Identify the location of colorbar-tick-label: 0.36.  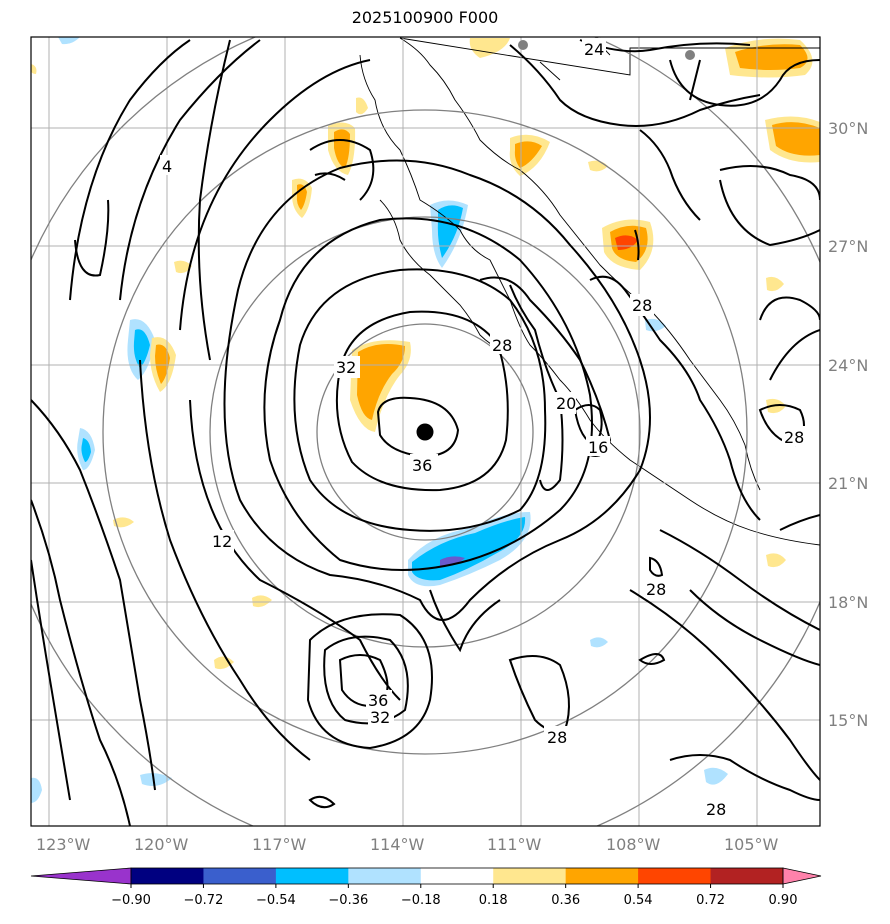
(565, 900).